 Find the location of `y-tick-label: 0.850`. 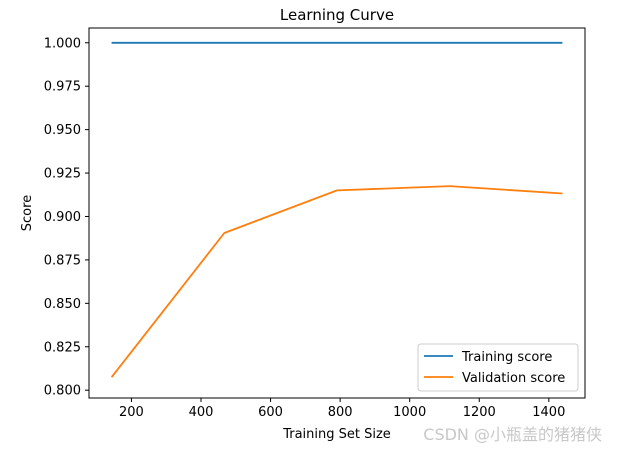

y-tick-label: 0.850 is located at coordinates (62, 304).